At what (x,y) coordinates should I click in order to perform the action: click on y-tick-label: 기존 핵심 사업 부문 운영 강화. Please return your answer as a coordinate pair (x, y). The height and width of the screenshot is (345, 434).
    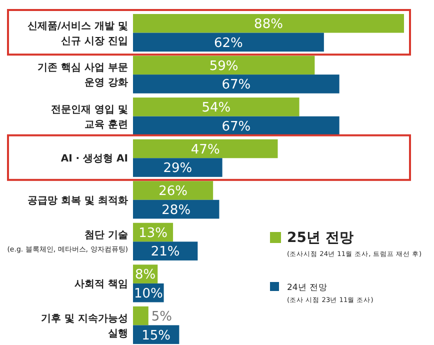
    Looking at the image, I should click on (83, 75).